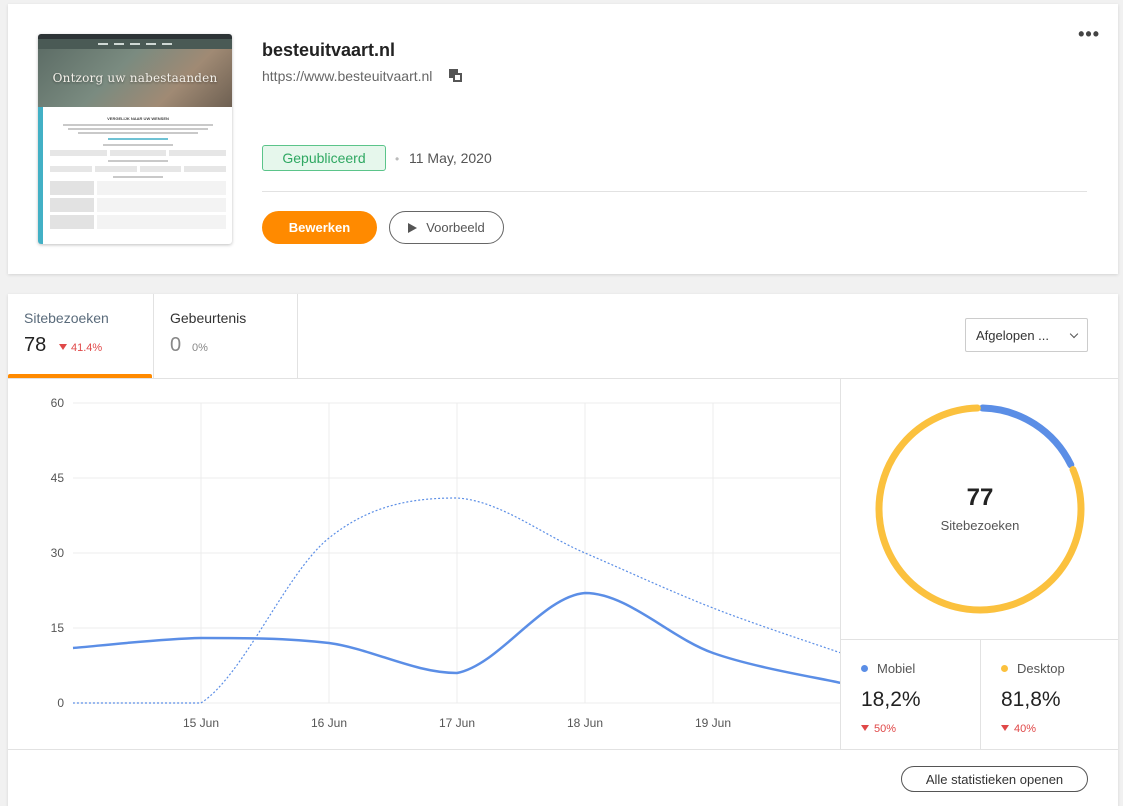  I want to click on thumbnail-section-heading: VERGELIJK NAAR UW WENSEN, so click(138, 118).